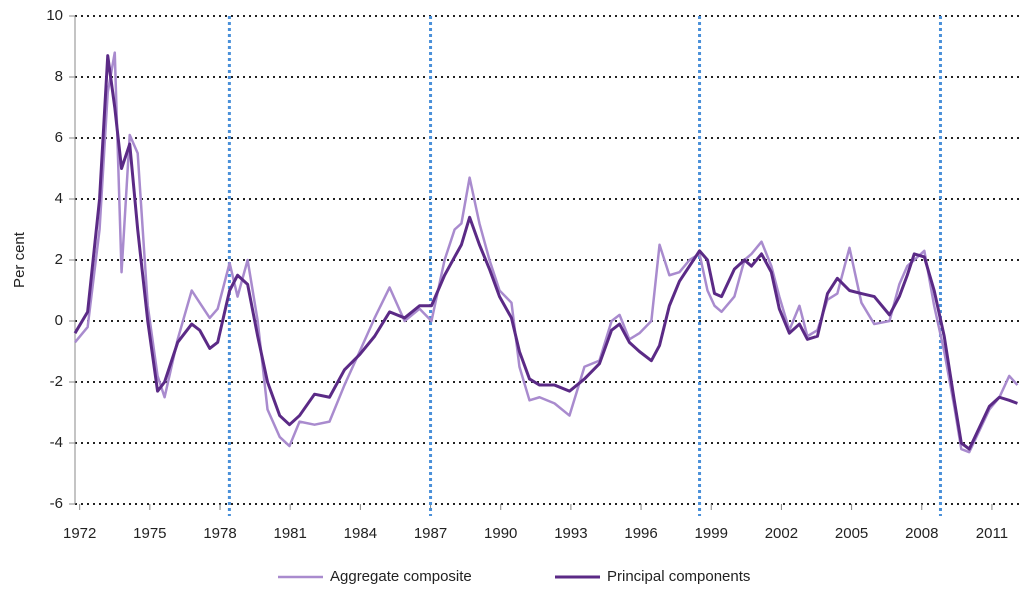  What do you see at coordinates (59, 198) in the screenshot?
I see `y-tick-label: 4` at bounding box center [59, 198].